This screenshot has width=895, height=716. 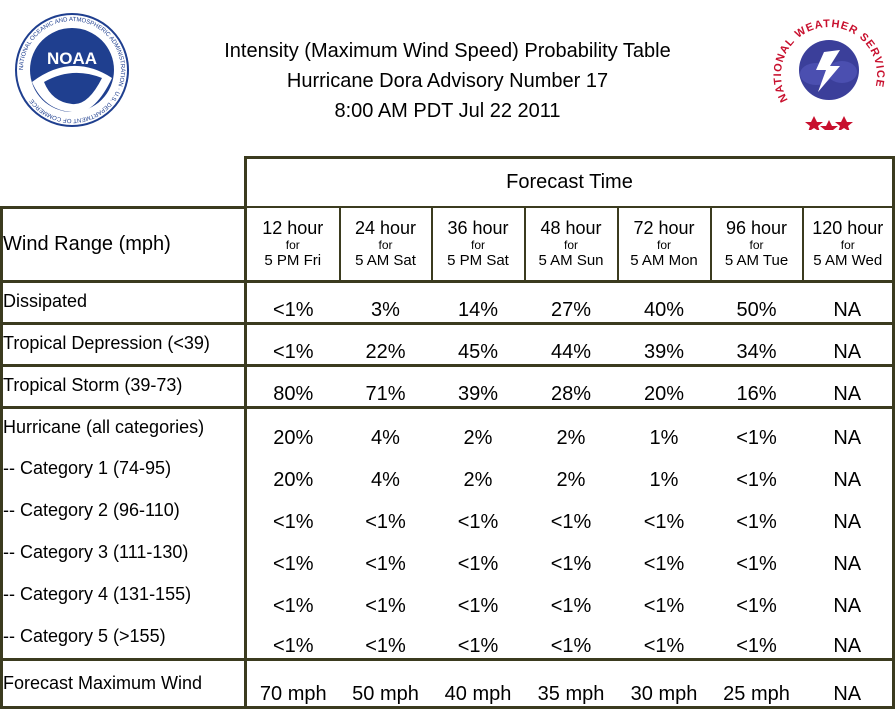 I want to click on table-cell: 3%, so click(x=385, y=302).